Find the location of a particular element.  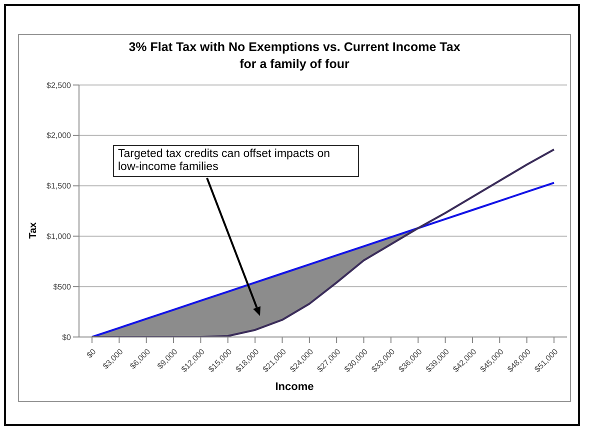

y-tick-label: $1,000 is located at coordinates (59, 237).